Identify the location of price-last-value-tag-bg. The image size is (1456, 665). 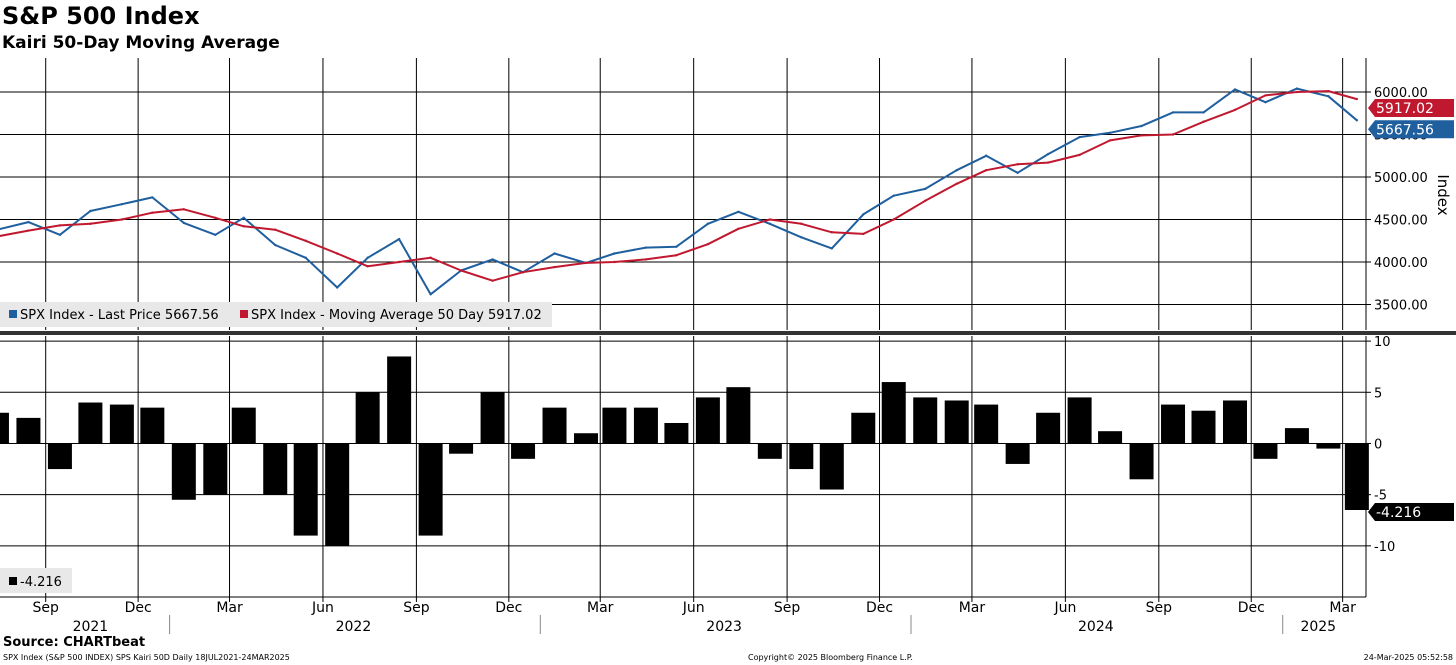
(1411, 129).